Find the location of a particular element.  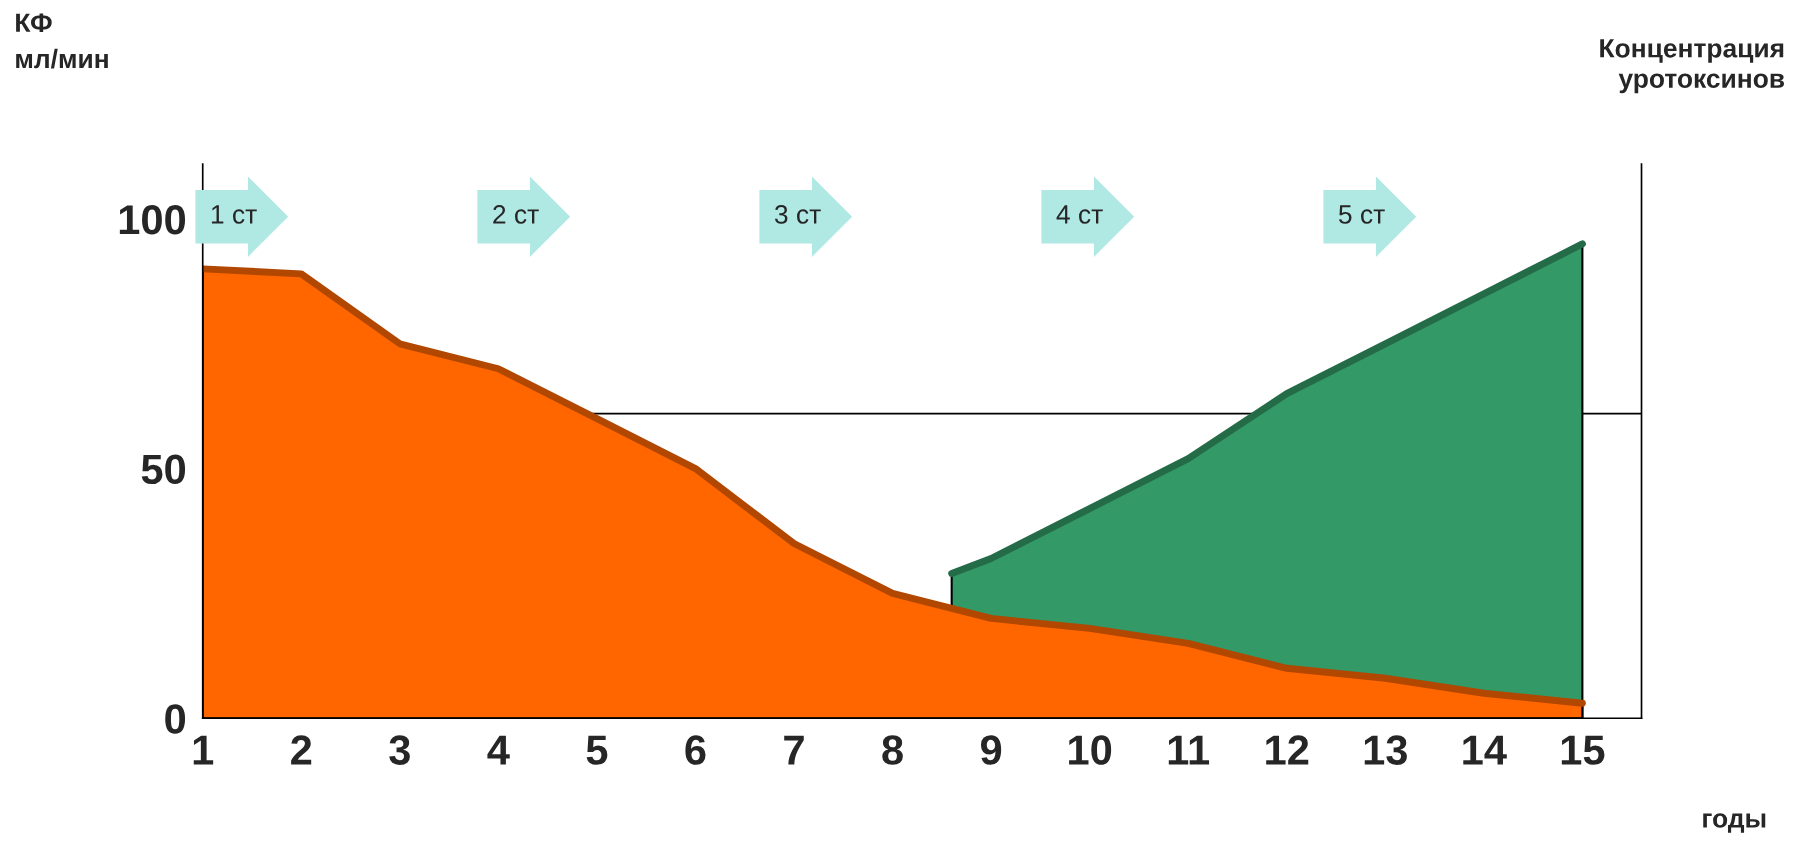

annotation: 2 ст is located at coordinates (516, 214).